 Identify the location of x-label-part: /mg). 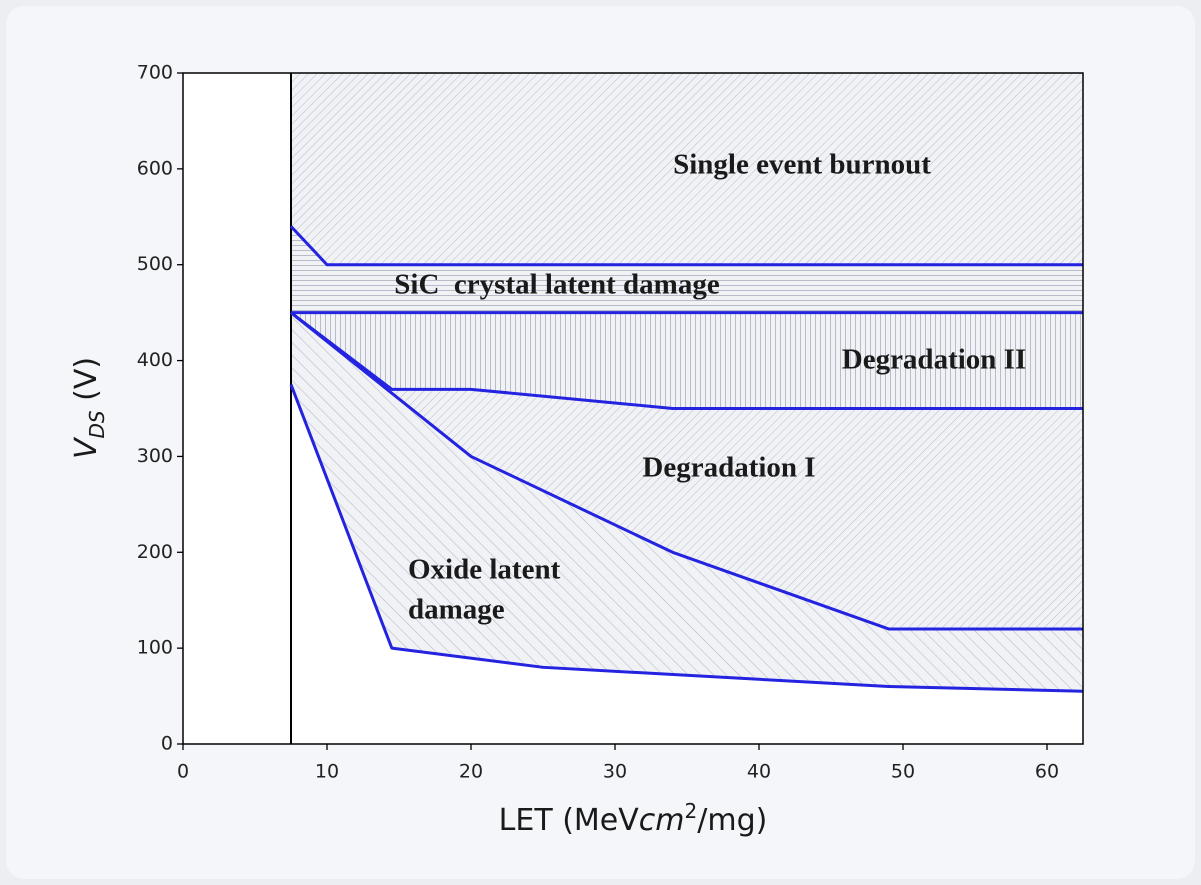
(732, 820).